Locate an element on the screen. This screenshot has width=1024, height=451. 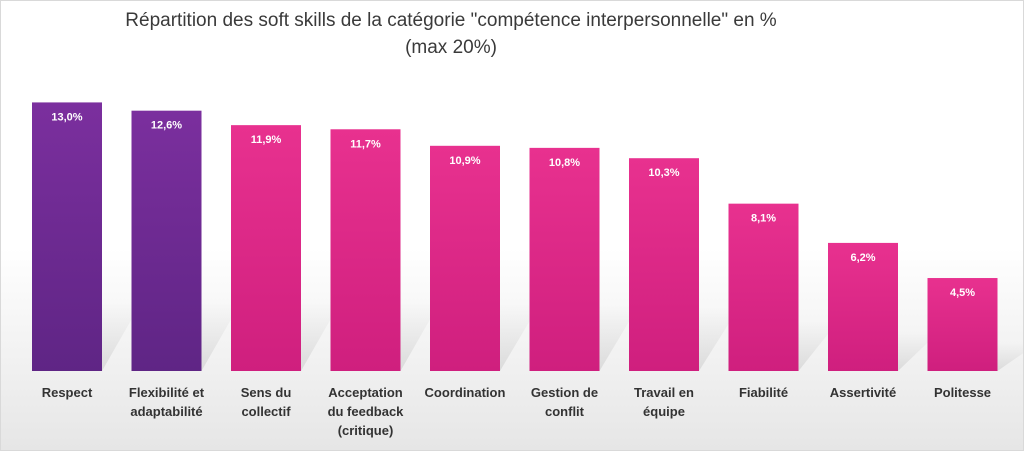
data-label-5: 10,8% is located at coordinates (564, 163).